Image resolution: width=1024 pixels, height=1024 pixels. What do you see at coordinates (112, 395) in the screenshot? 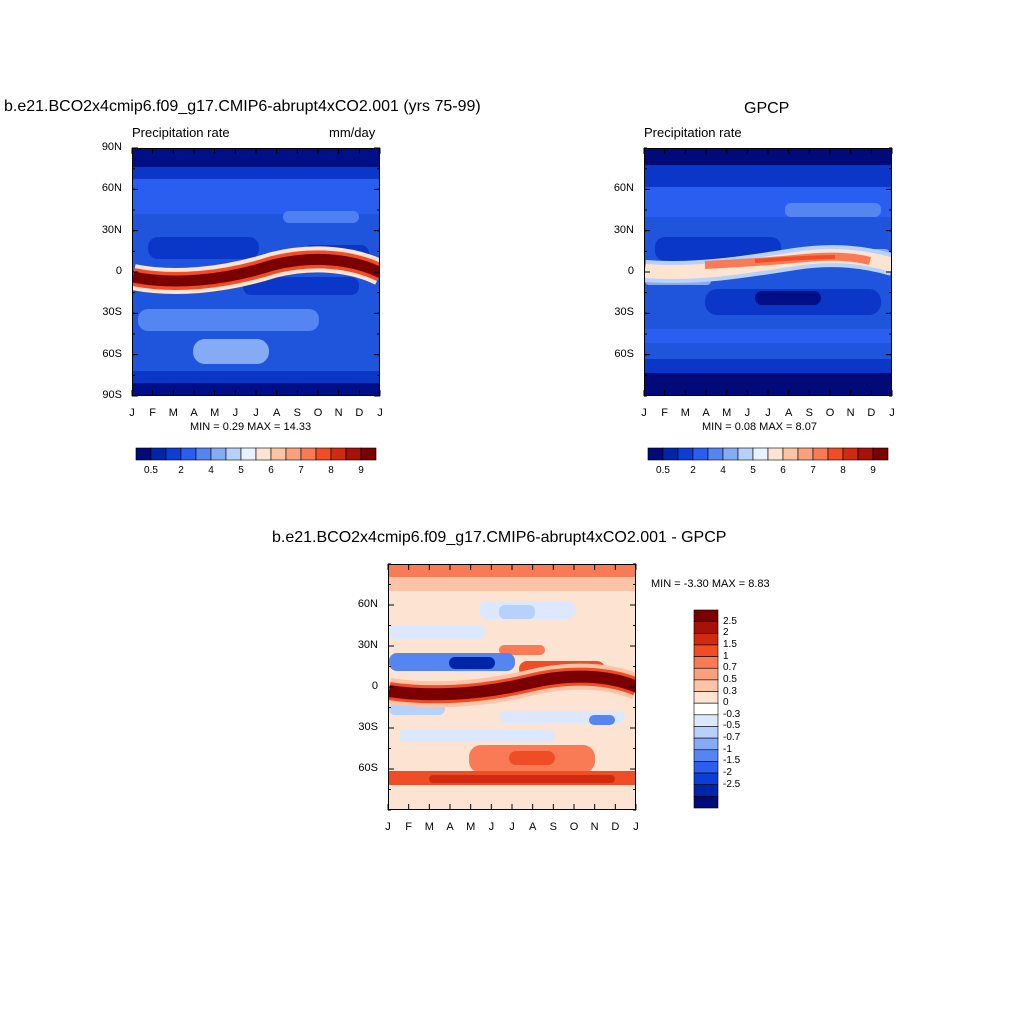
I see `y-tick-label: 90S` at bounding box center [112, 395].